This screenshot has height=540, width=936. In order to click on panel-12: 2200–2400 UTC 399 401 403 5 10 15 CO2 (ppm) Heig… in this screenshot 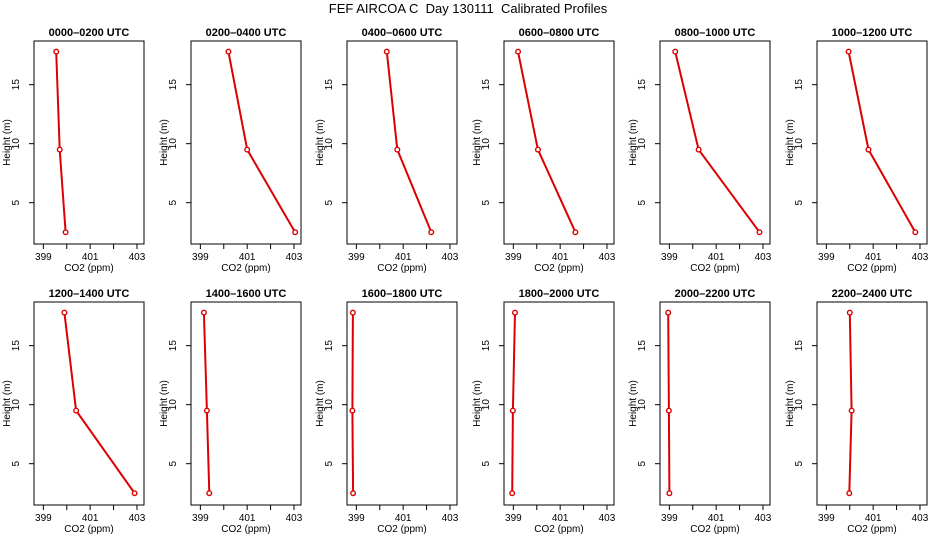, I will do `click(857, 411)`.